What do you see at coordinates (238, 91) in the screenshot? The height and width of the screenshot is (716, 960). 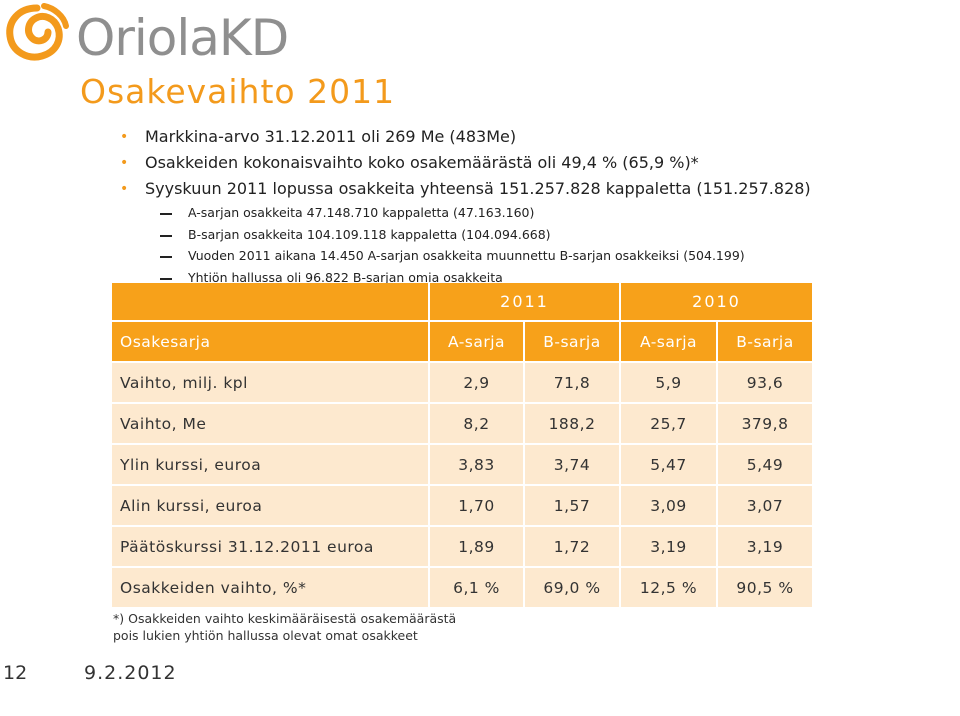 I see `slide-title: Osakevaihto 2011` at bounding box center [238, 91].